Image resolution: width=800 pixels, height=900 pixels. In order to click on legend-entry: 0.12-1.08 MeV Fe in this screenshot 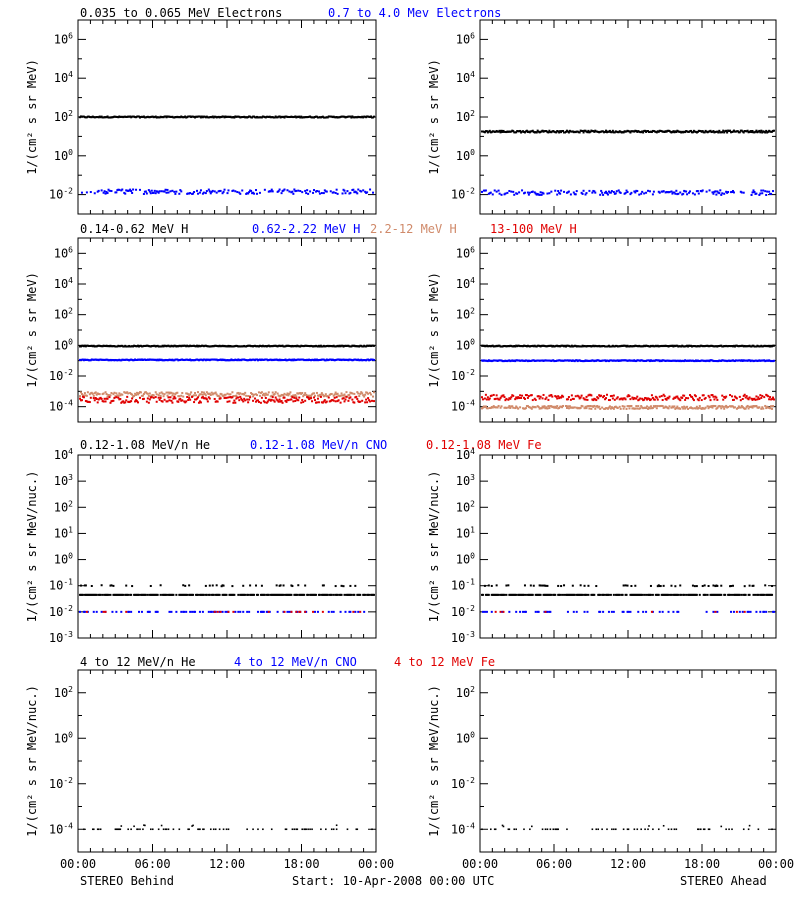, I will do `click(484, 445)`.